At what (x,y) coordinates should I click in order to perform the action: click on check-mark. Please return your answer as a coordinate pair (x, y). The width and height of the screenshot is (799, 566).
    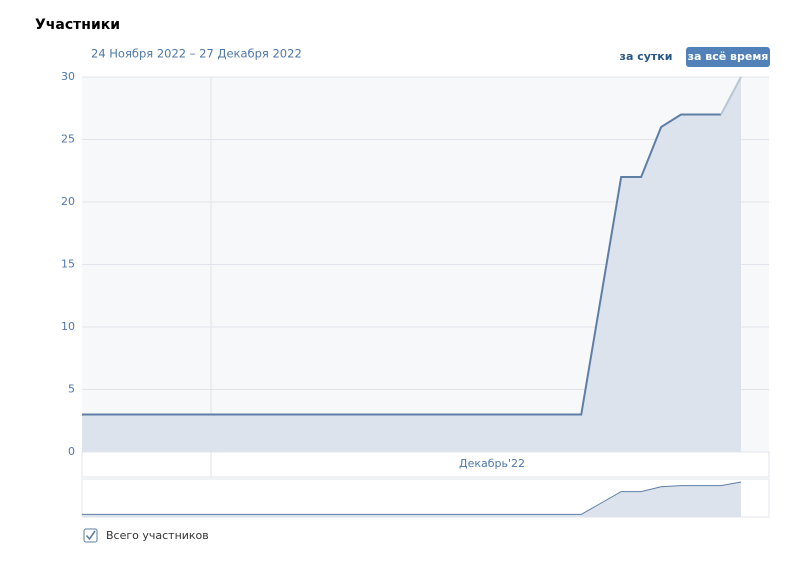
    Looking at the image, I should click on (90, 535).